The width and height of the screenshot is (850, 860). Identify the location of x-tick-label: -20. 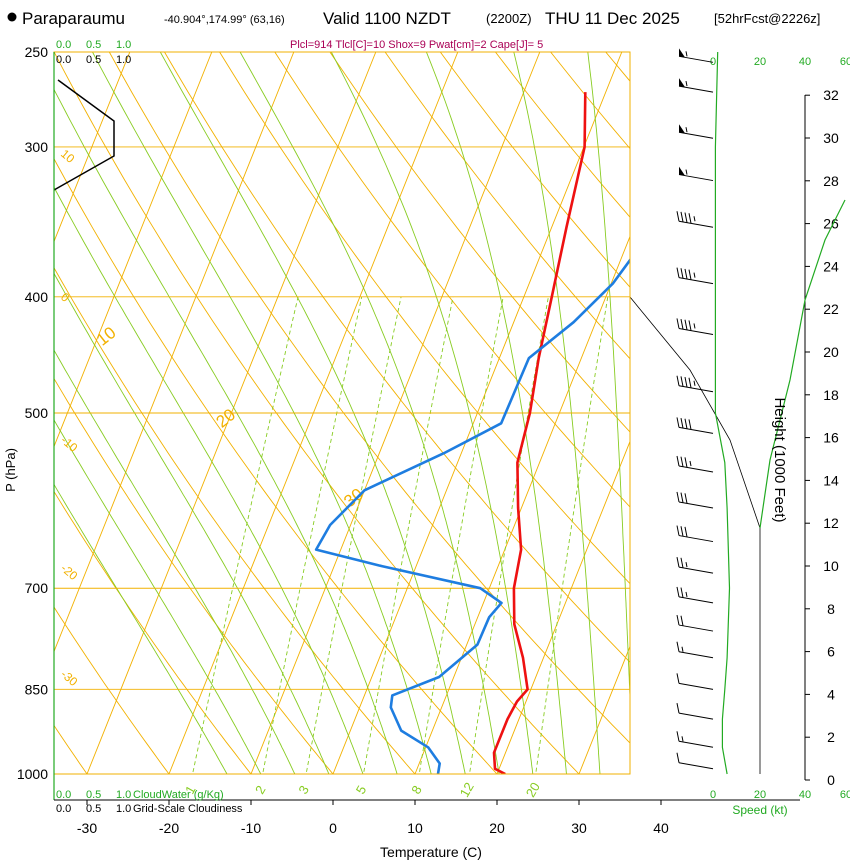
(169, 828).